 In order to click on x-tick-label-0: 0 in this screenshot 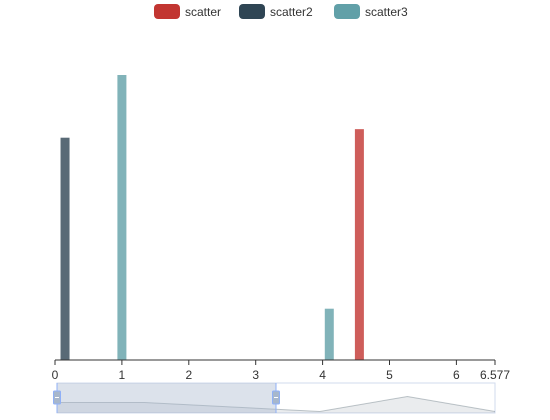, I will do `click(55, 375)`.